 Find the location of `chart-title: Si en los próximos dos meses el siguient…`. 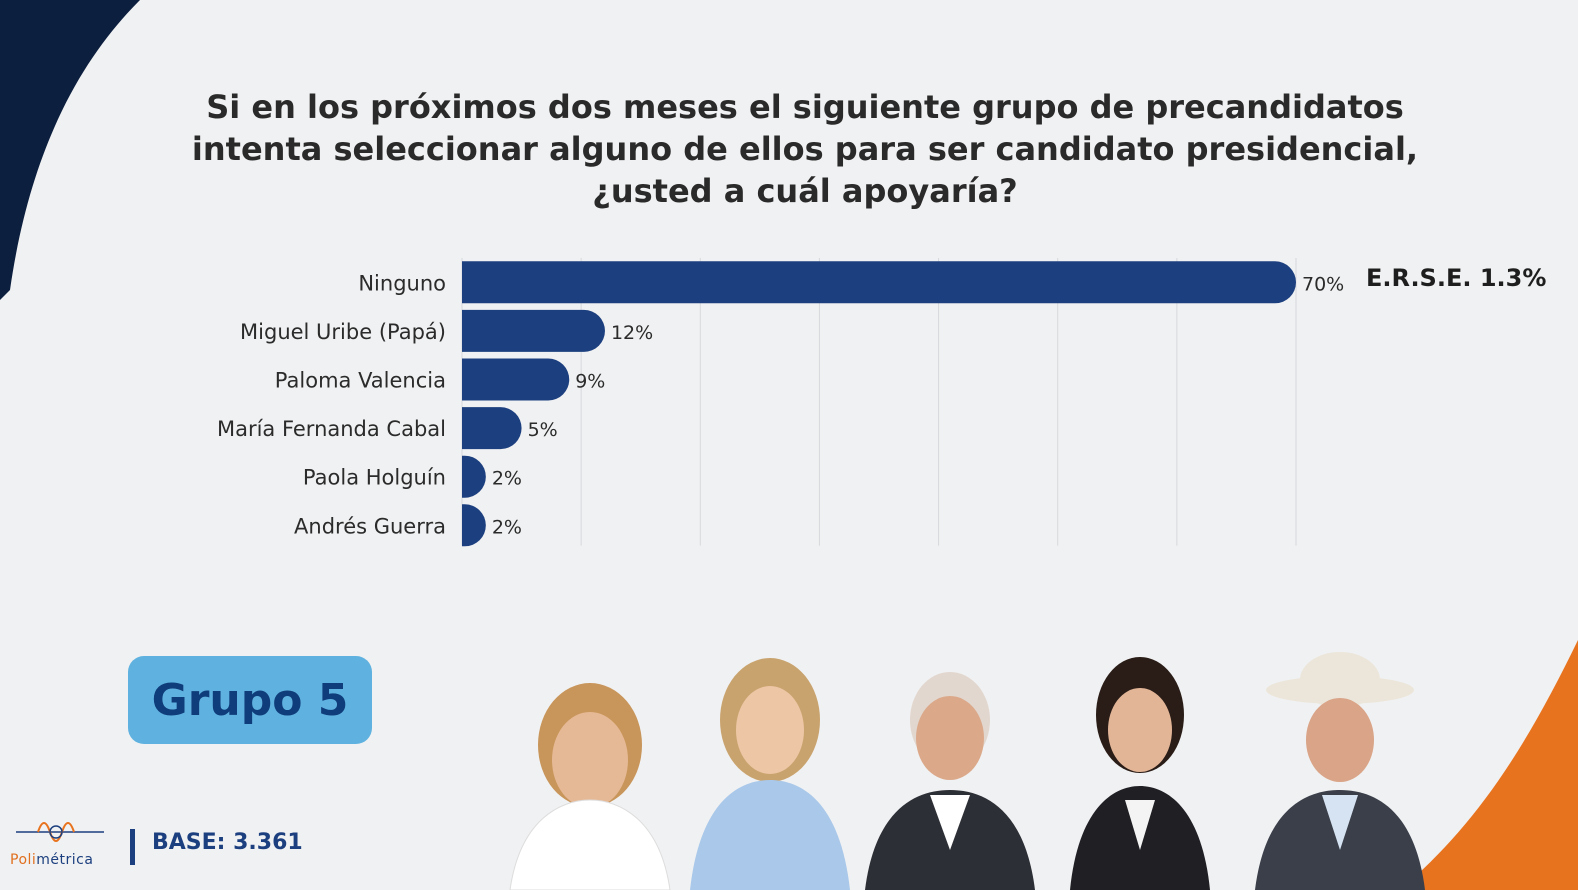

chart-title: Si en los próximos dos meses el siguient… is located at coordinates (805, 149).